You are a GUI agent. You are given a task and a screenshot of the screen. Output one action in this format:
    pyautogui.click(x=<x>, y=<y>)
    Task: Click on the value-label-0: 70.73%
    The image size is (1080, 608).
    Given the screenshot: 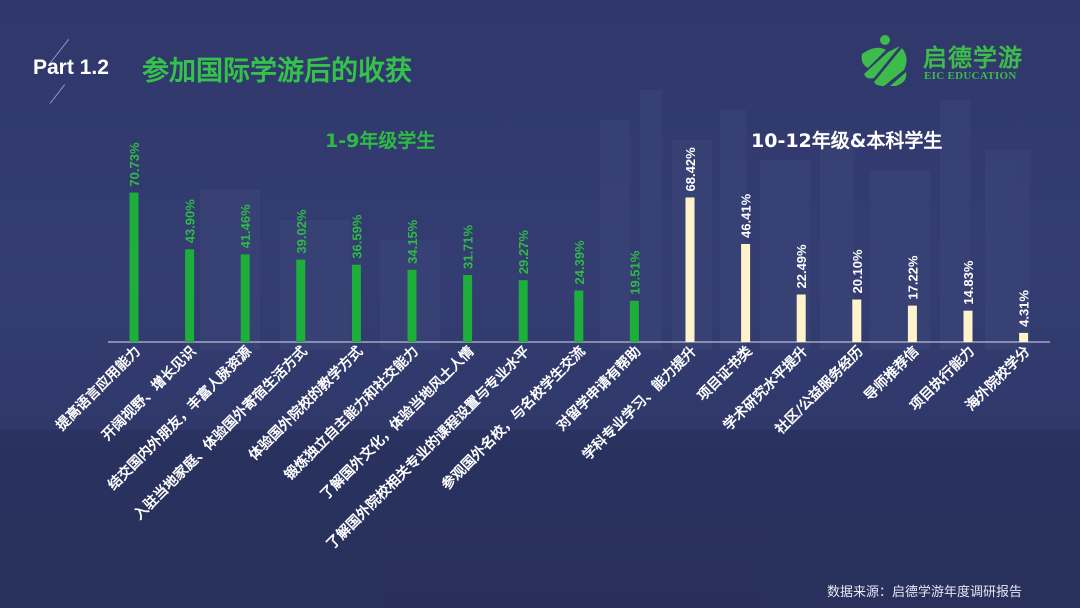 What is the action you would take?
    pyautogui.click(x=134, y=164)
    